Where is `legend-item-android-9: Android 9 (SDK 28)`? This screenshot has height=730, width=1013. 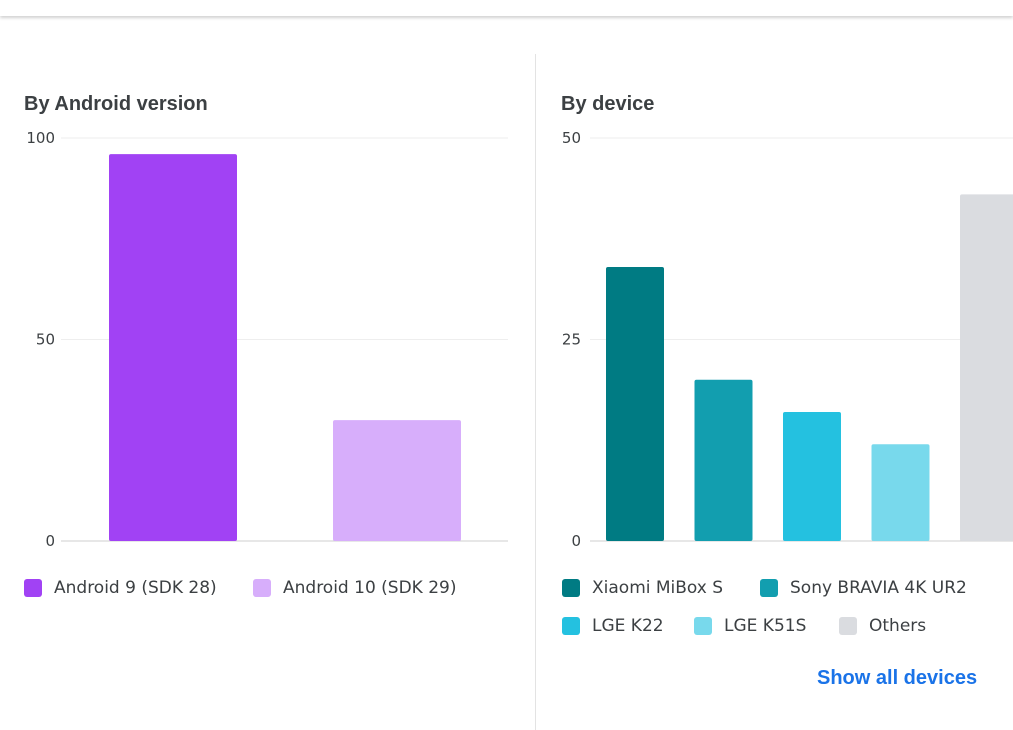
legend-item-android-9: Android 9 (SDK 28) is located at coordinates (120, 588).